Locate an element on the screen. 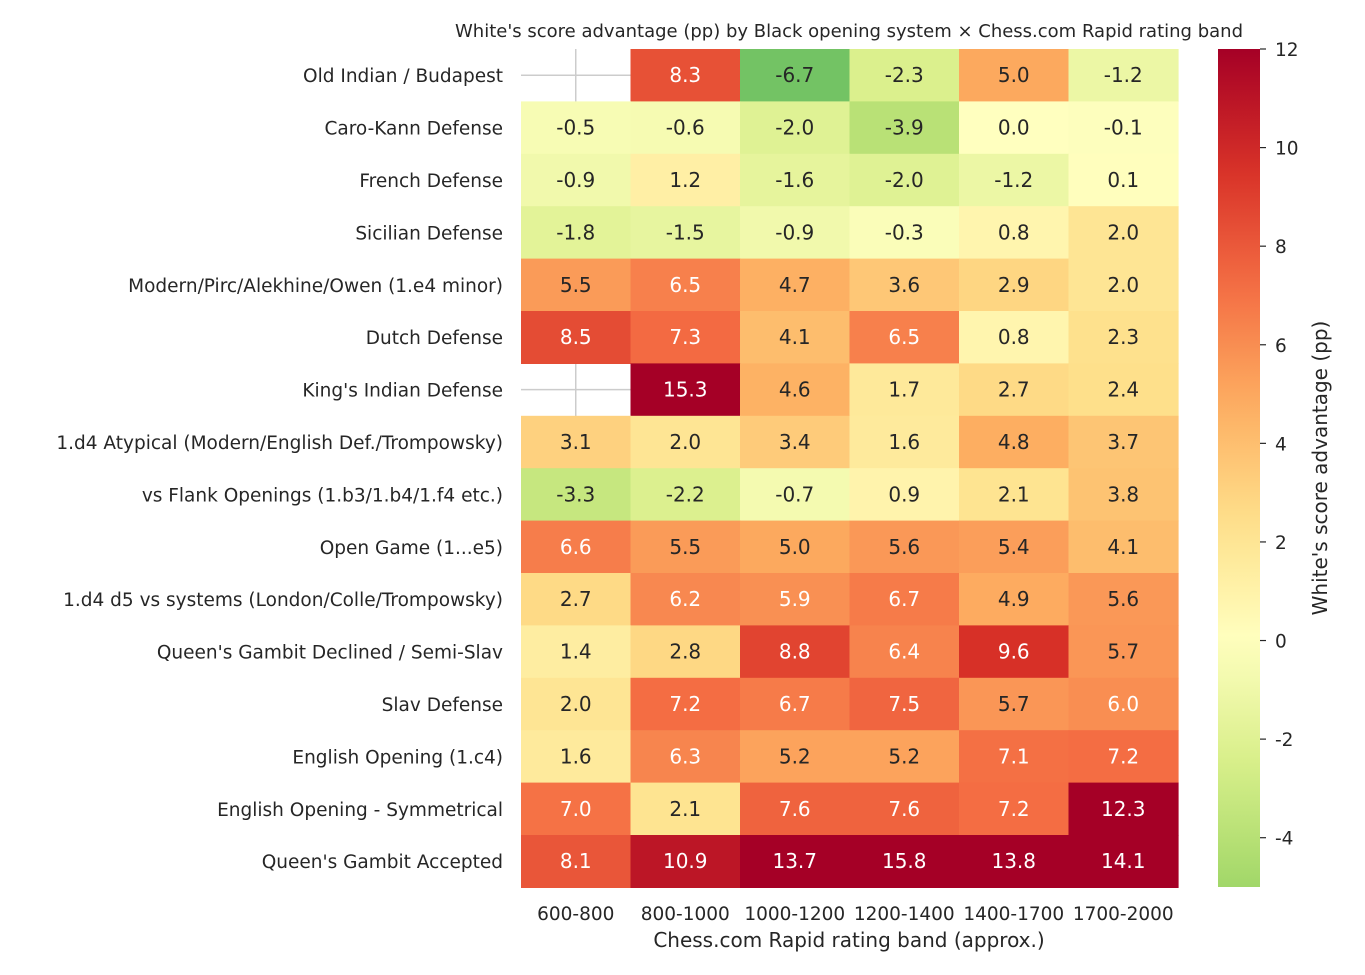  colorbar-tick-label: 12 is located at coordinates (1287, 50).